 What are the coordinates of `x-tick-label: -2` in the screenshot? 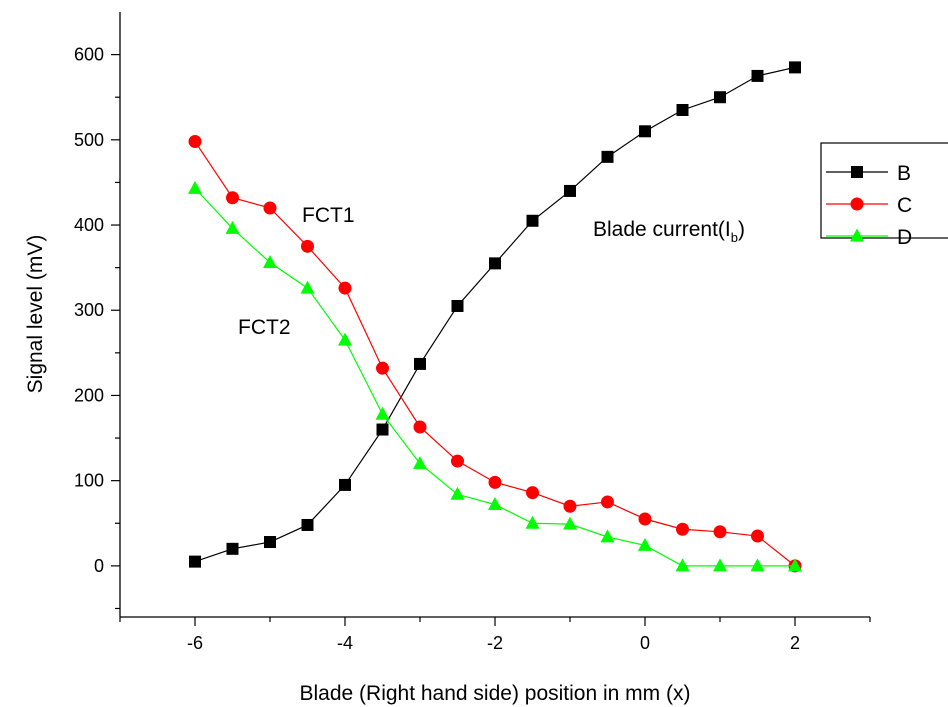 It's located at (495, 643).